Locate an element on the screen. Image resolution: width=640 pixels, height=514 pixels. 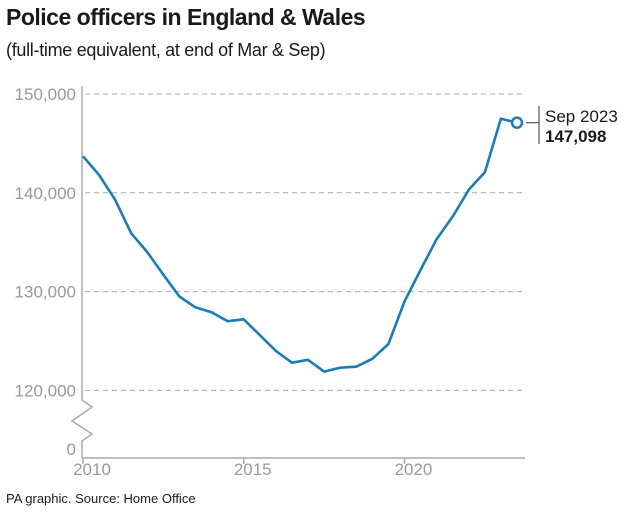
y-tick-label: 0 is located at coordinates (71, 449).